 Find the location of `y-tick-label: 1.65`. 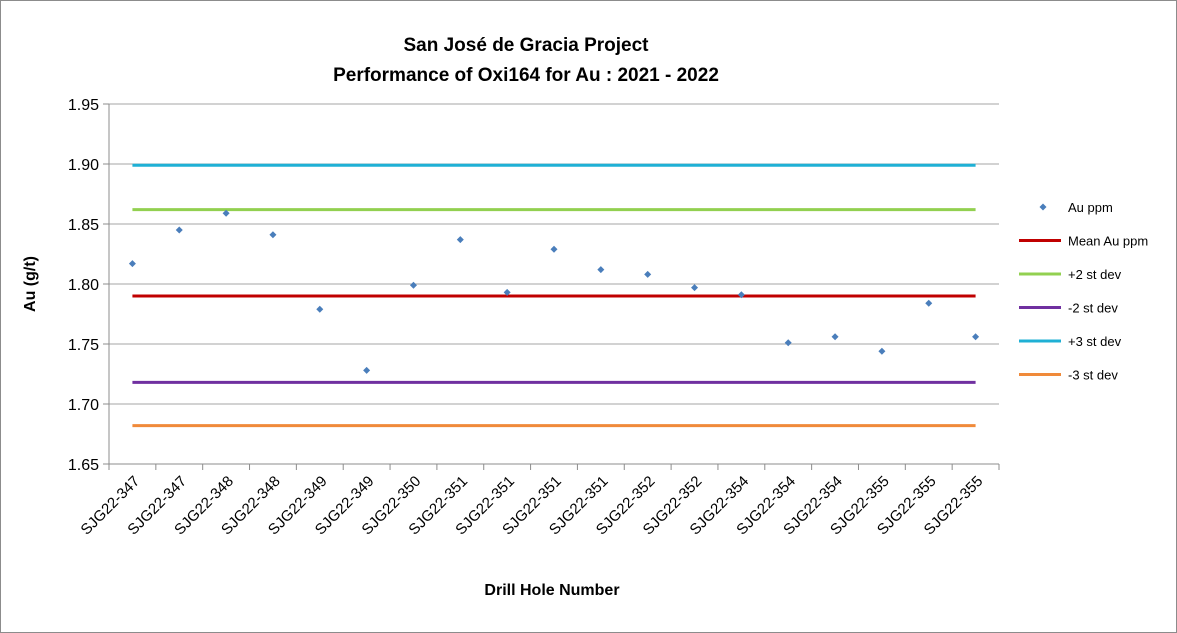

y-tick-label: 1.65 is located at coordinates (83, 465).